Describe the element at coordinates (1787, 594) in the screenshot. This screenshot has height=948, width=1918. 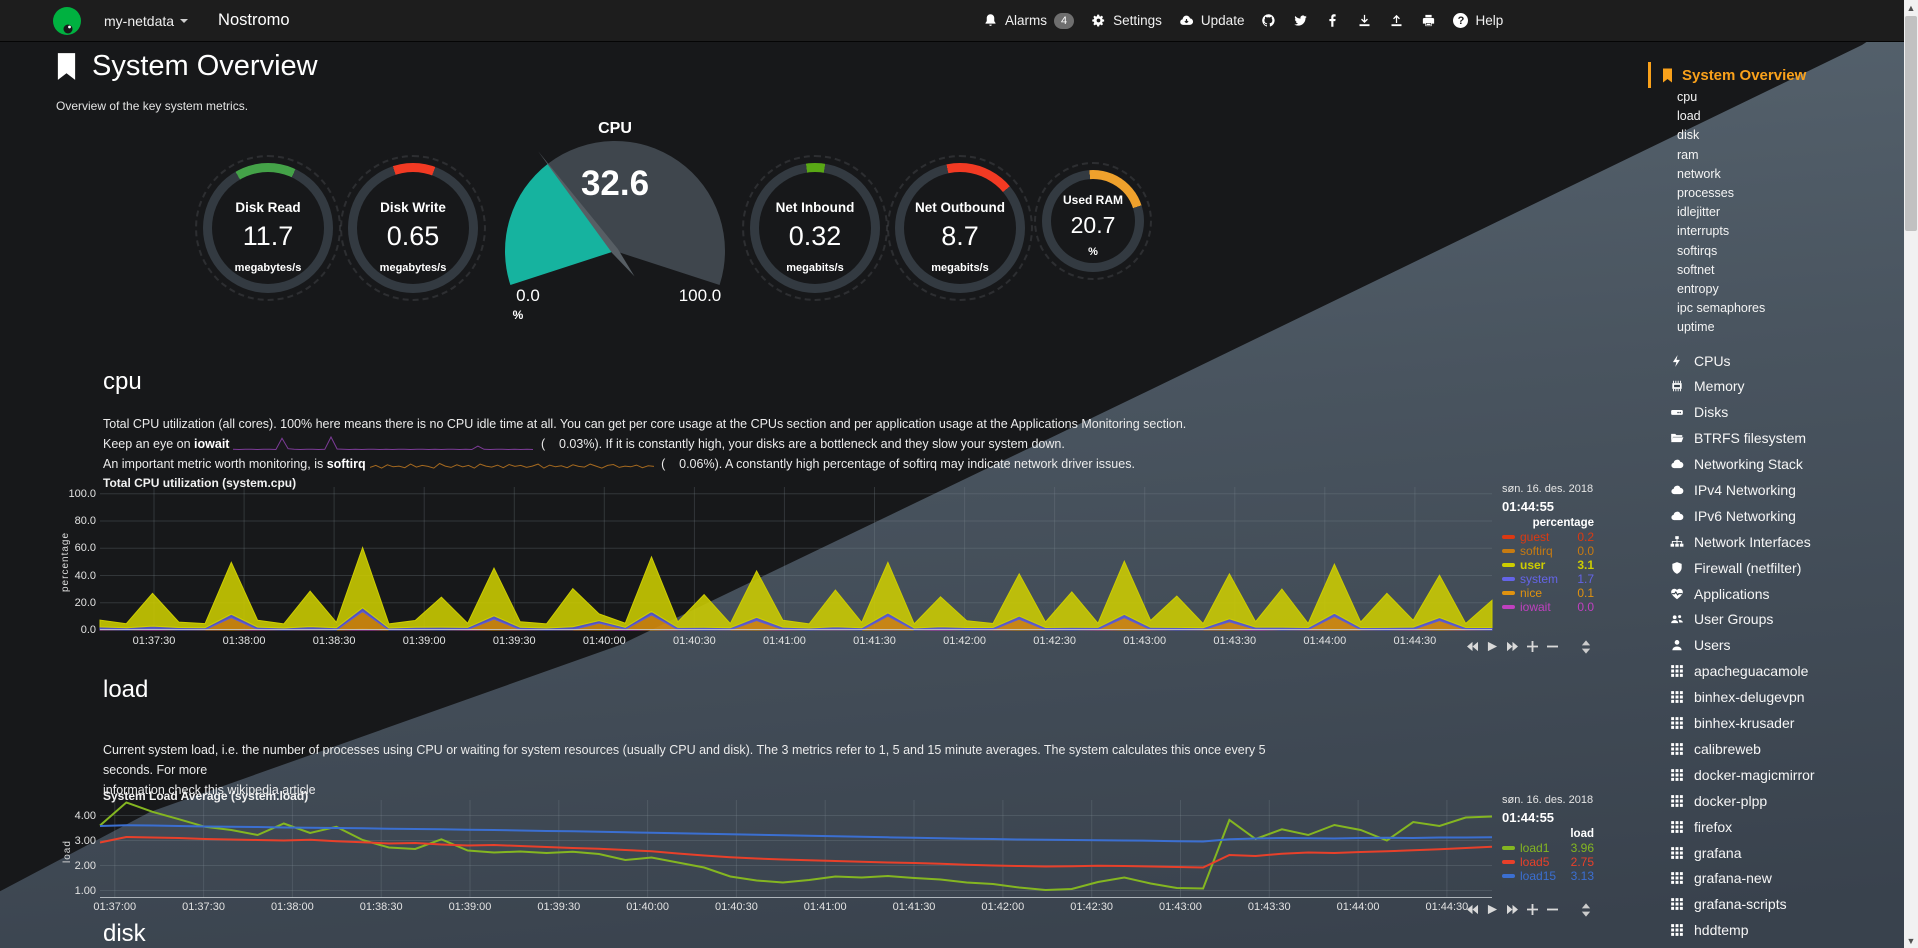
I see `sidebar-item-applications: Applications` at that location.